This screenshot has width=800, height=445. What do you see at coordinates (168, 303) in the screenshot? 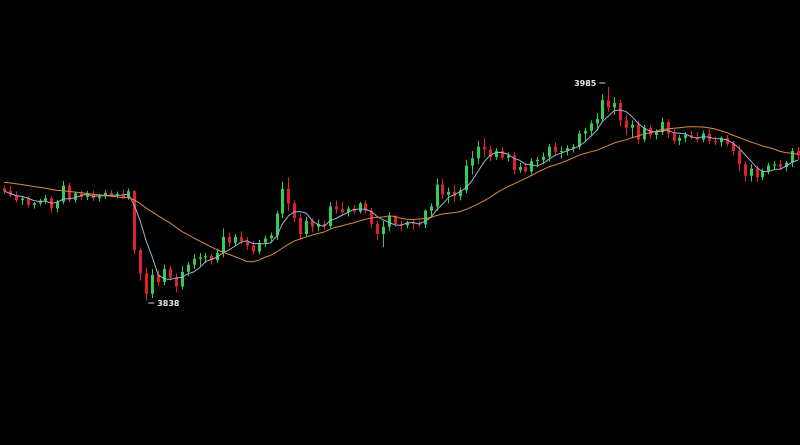
I see `low-price-label: 3838` at bounding box center [168, 303].